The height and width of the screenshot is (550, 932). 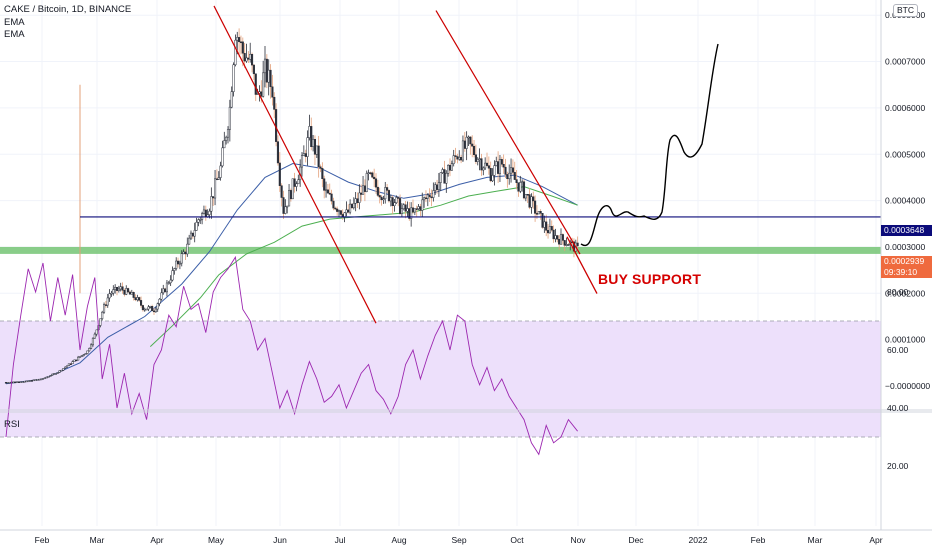 What do you see at coordinates (636, 540) in the screenshot?
I see `x-tick-label: Dec` at bounding box center [636, 540].